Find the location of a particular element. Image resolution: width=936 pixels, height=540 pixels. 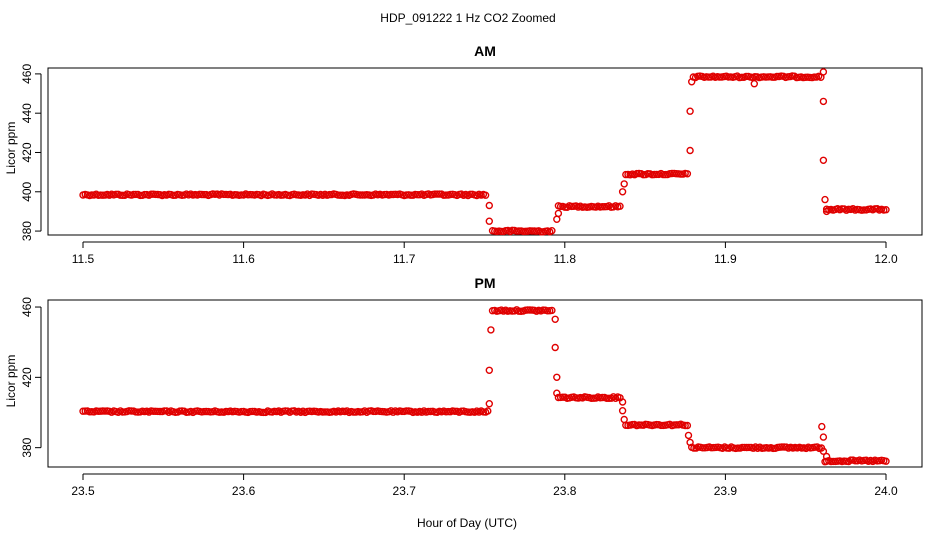

pm-x-tick-label: 23.6 is located at coordinates (244, 491).